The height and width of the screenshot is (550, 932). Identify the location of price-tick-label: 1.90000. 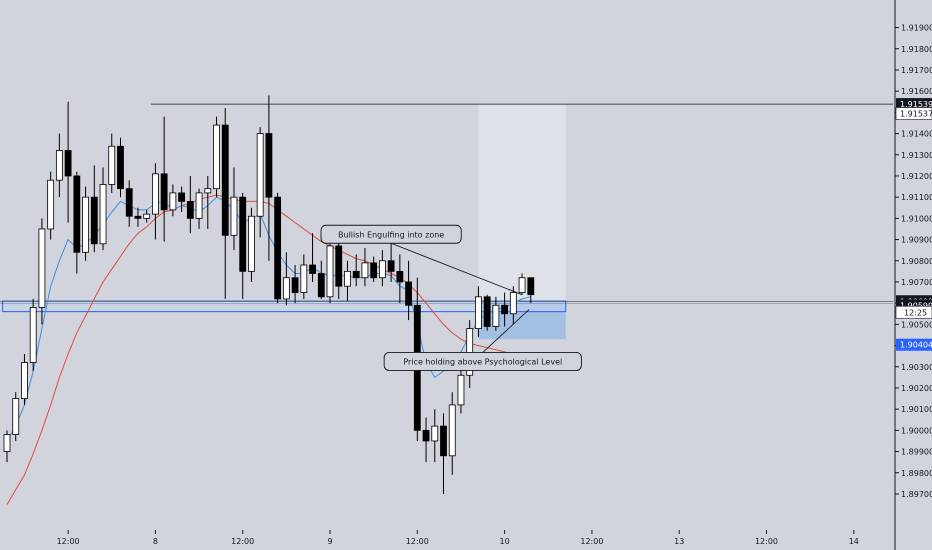
(916, 430).